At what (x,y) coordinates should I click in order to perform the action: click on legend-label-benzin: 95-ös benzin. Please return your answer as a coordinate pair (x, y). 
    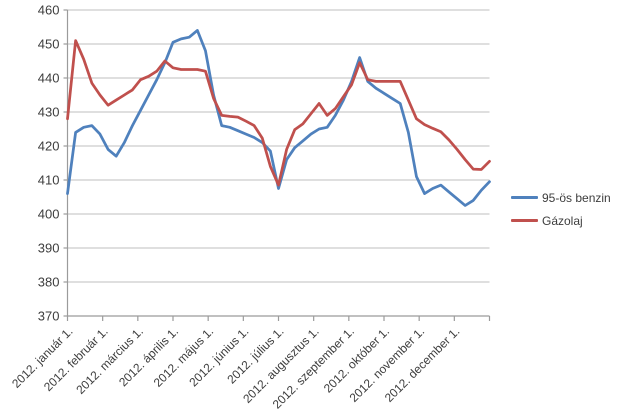
    Looking at the image, I should click on (576, 197).